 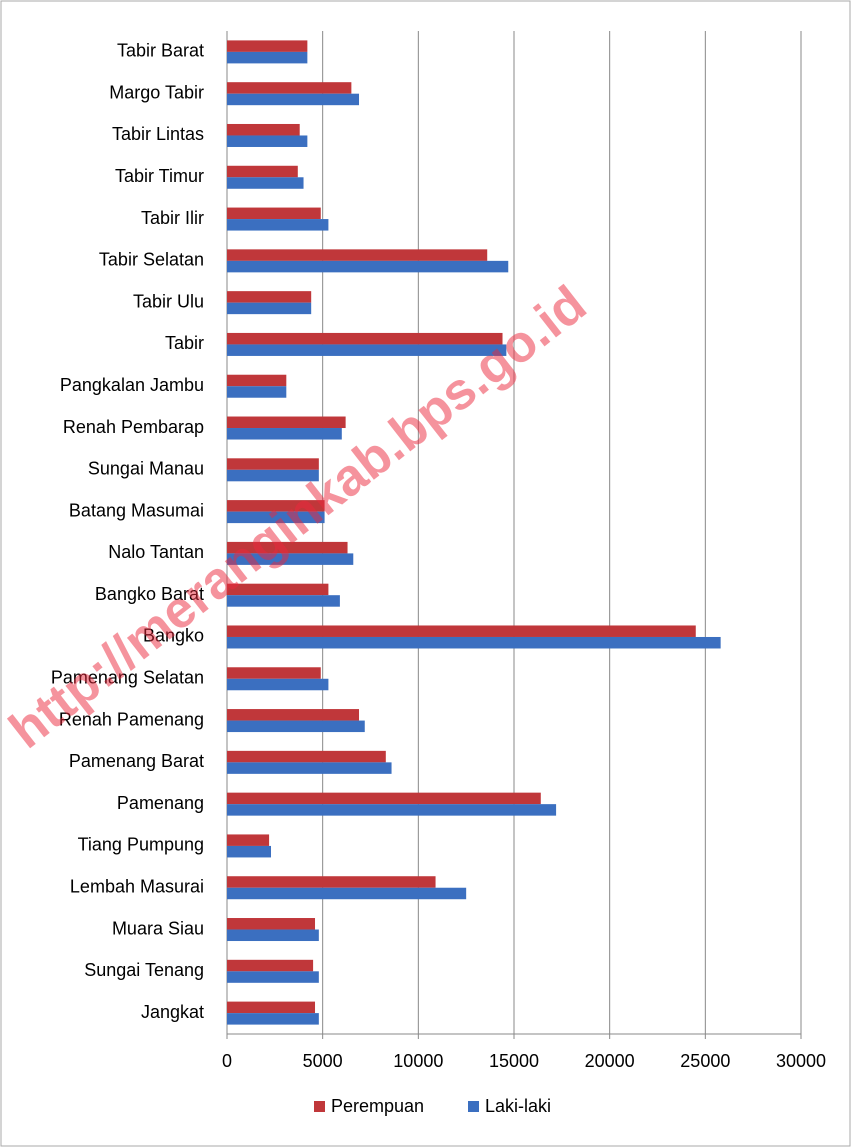 I want to click on y-tick-label: Tabir Ilir, so click(x=172, y=218).